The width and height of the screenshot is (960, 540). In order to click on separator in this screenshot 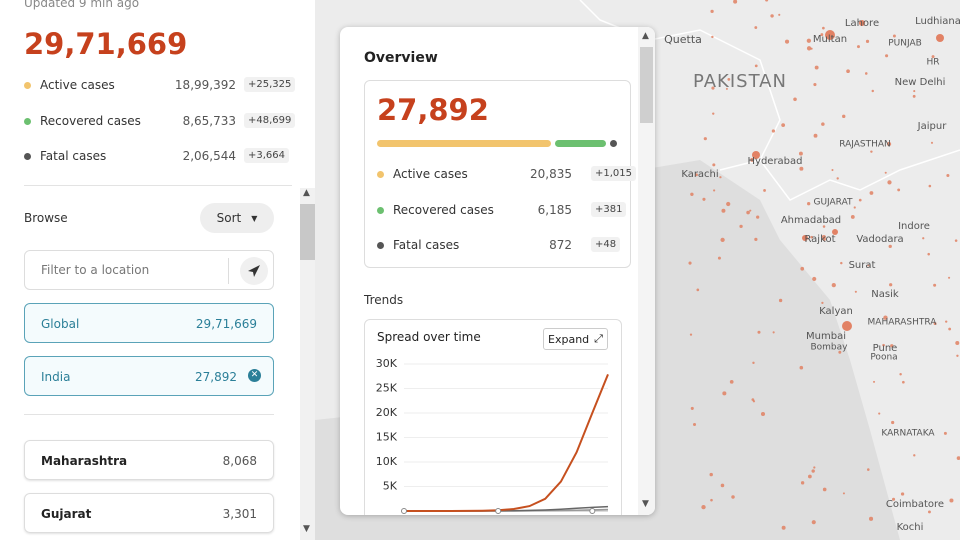, I will do `click(228, 271)`.